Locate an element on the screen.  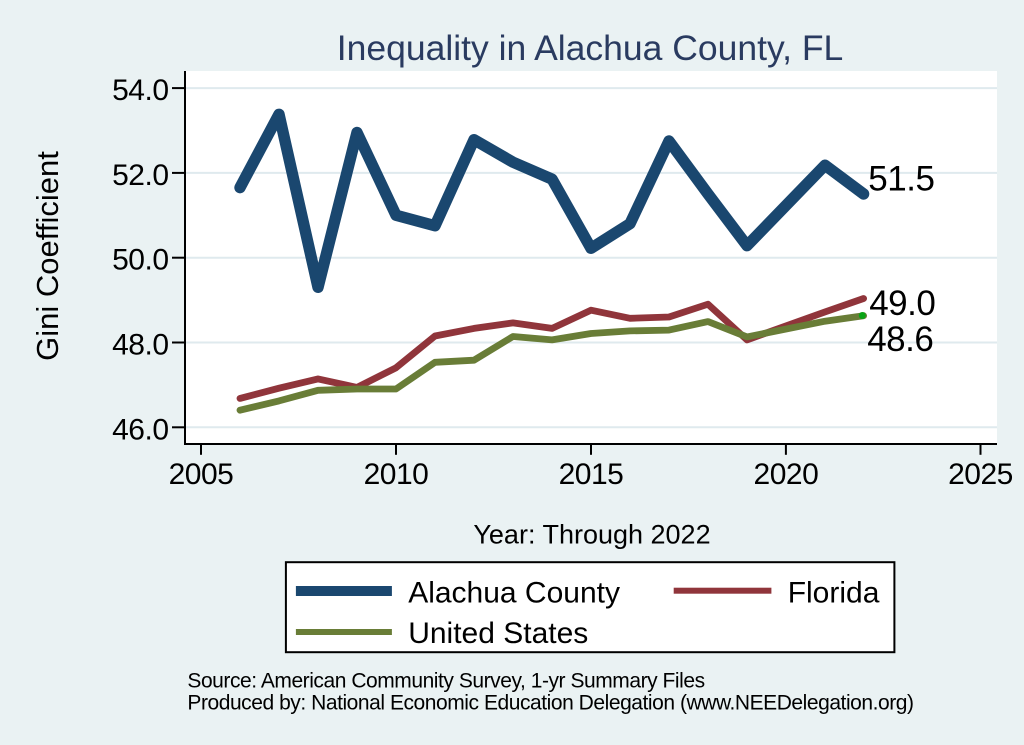
svg-text: 2015 is located at coordinates (591, 474).